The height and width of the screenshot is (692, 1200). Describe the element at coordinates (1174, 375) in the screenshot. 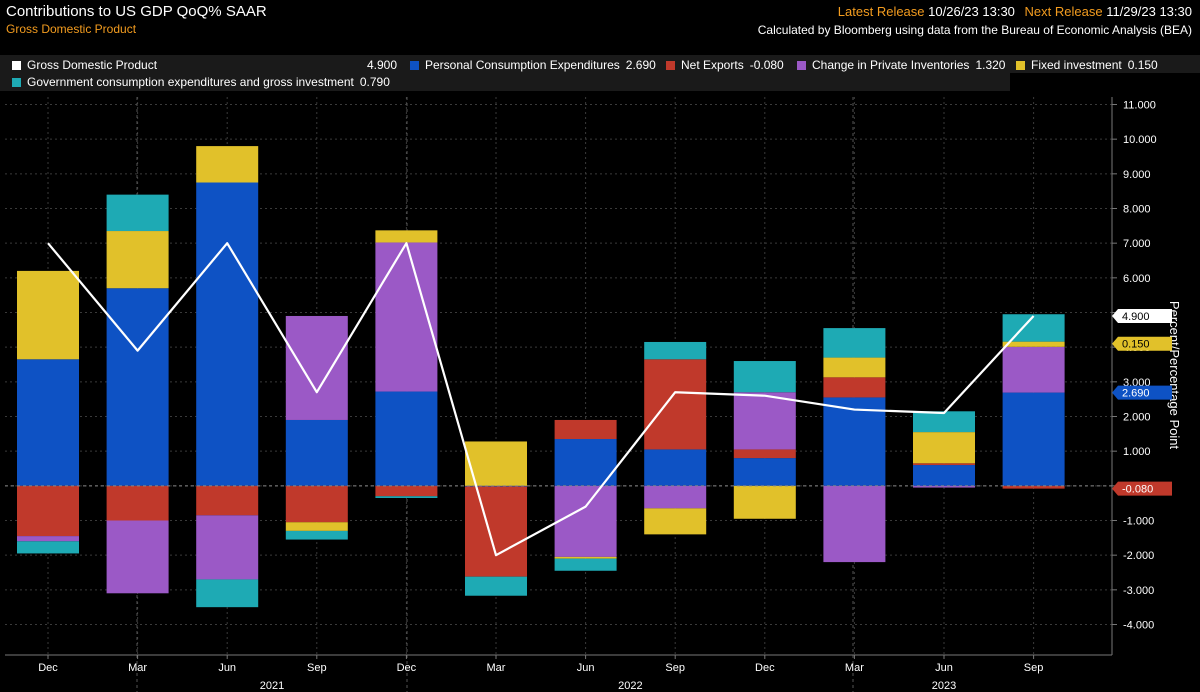

I see `y-axis-label: Percent/Percentage Point` at that location.